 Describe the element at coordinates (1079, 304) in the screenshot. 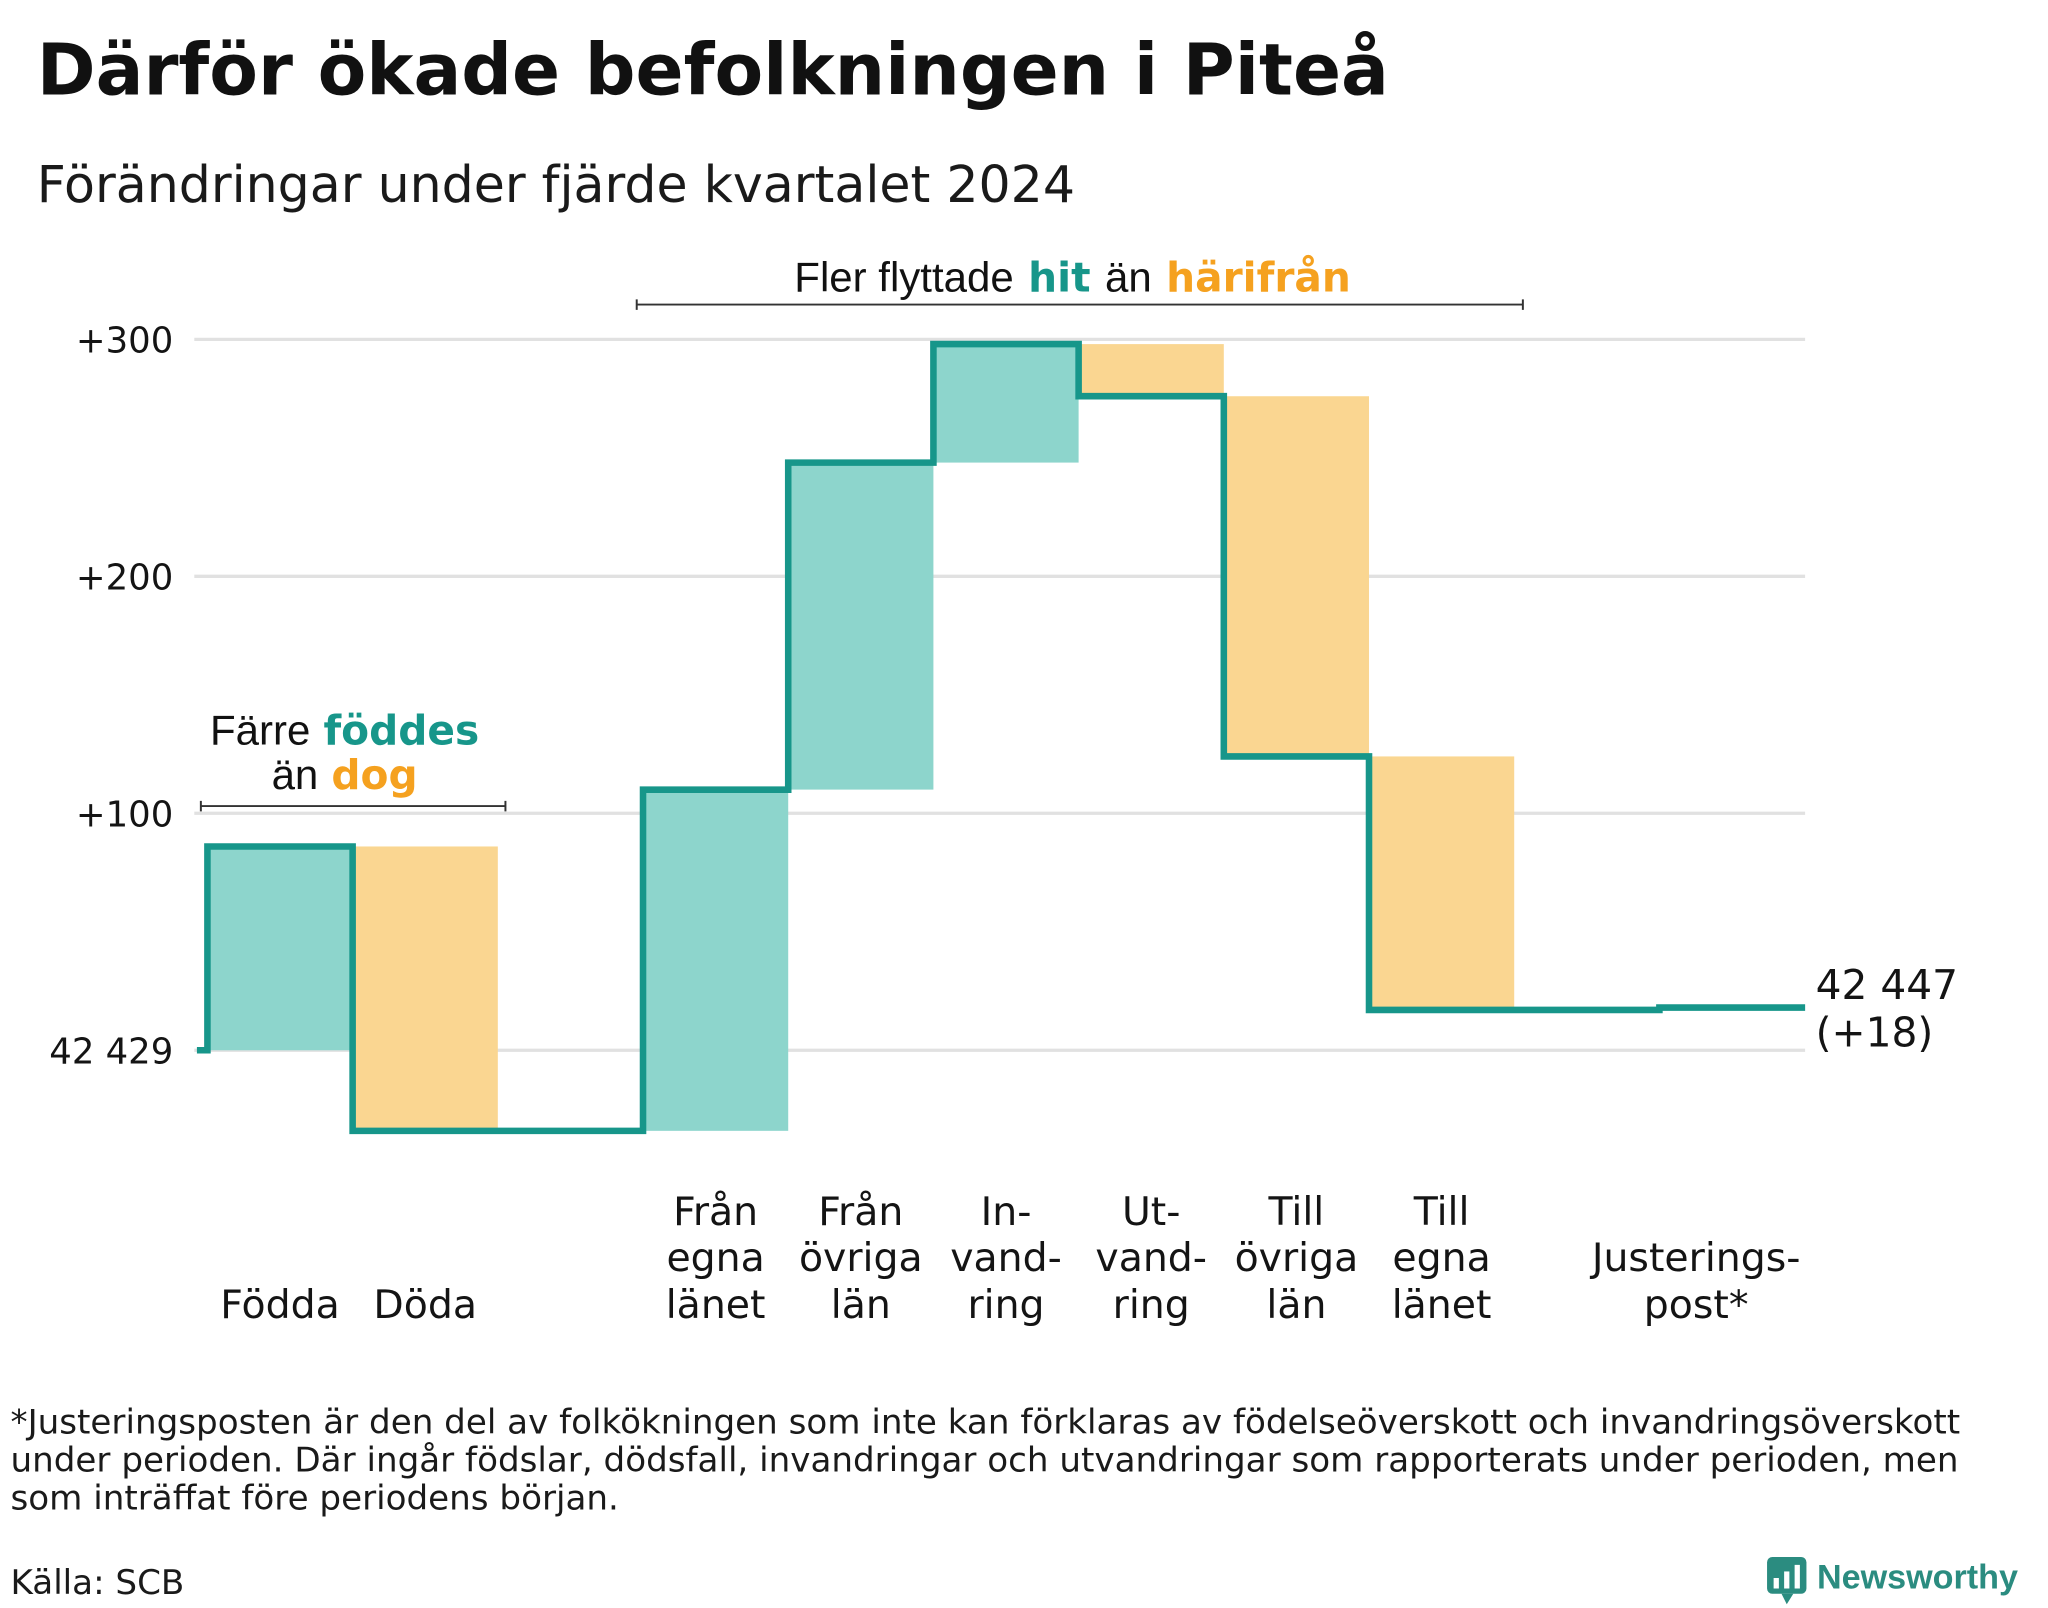

I see `migration-bracket` at that location.